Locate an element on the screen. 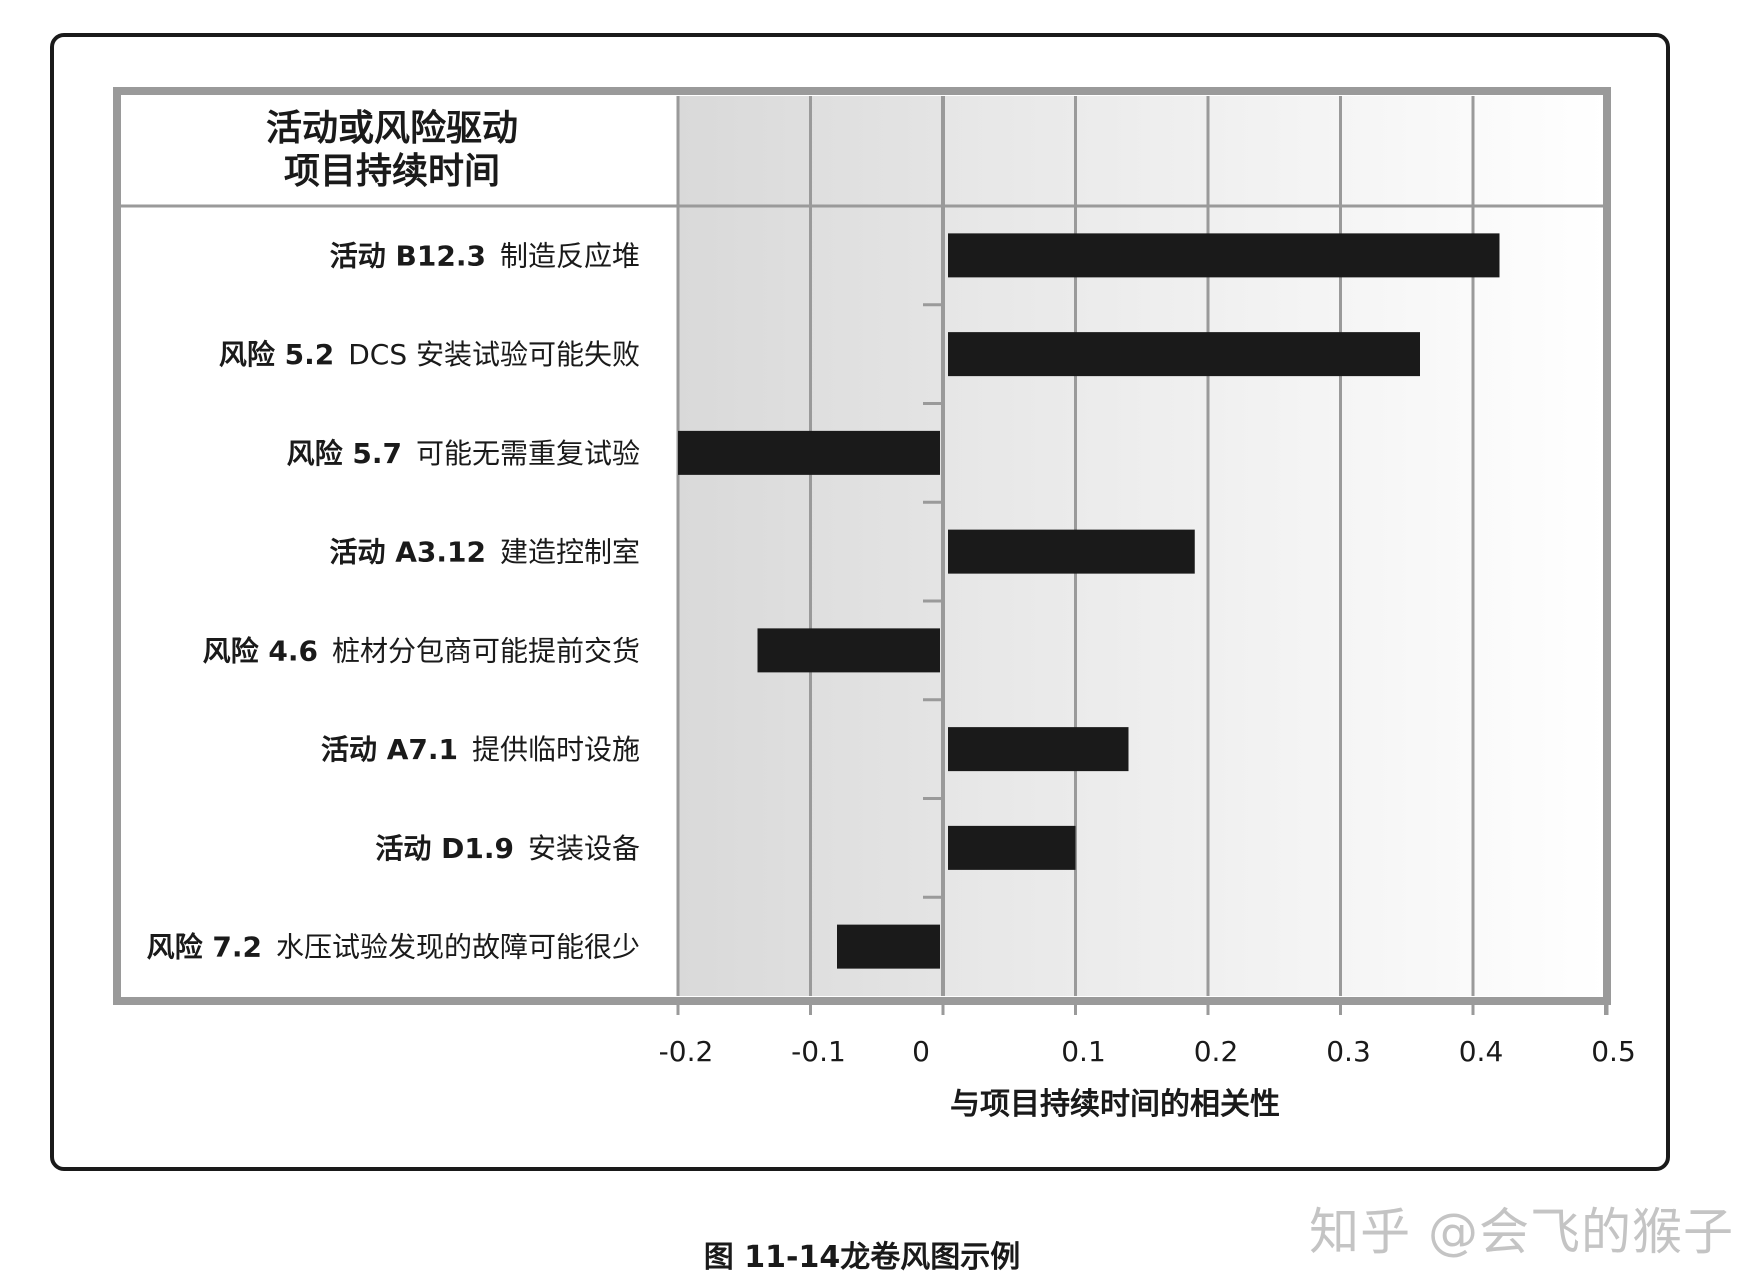 This screenshot has width=1762, height=1278. category-label: 活动 A7.1 提供临时设施 is located at coordinates (480, 749).